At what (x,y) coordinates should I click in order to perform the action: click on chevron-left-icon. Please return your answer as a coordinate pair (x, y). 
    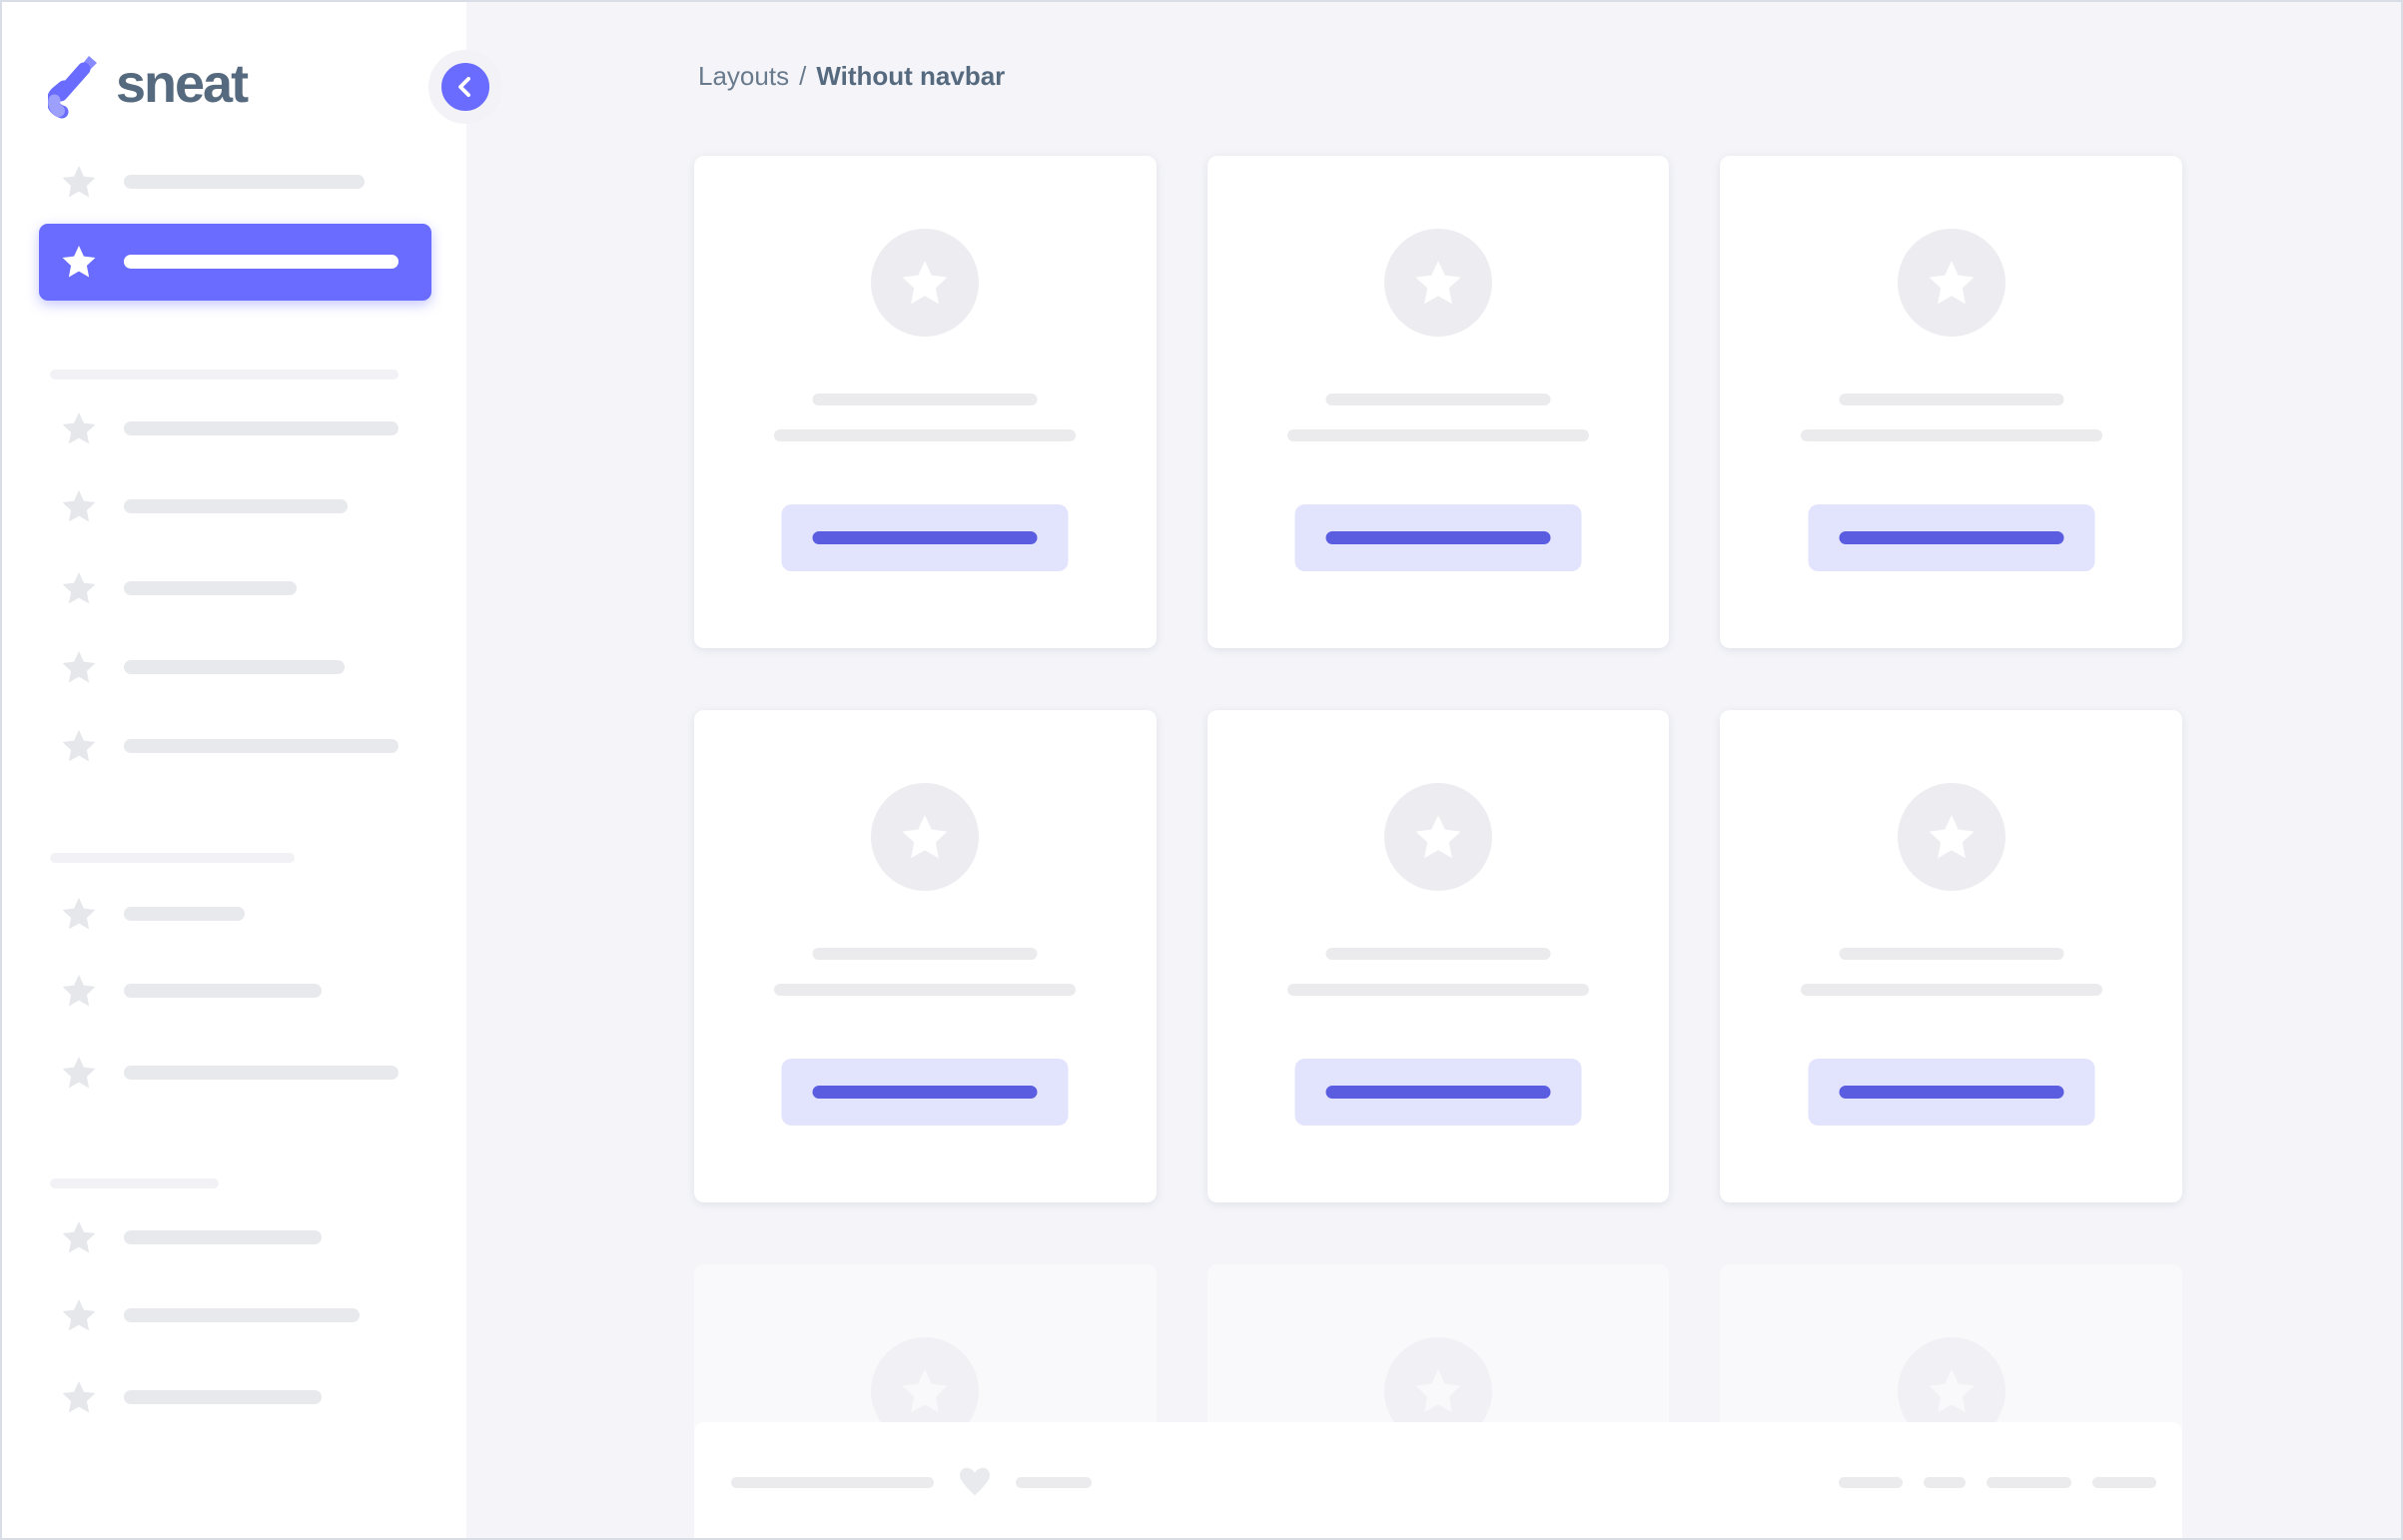
    Looking at the image, I should click on (464, 87).